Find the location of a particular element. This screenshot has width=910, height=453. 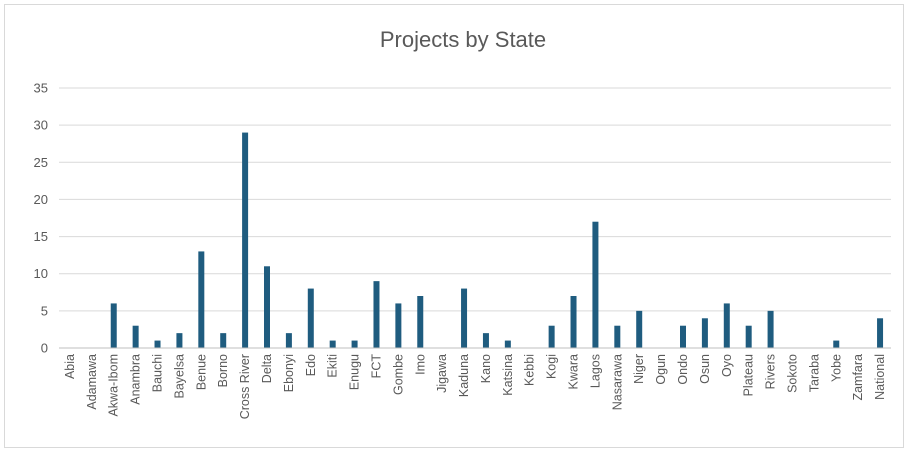

x-tick-label: Ekiti is located at coordinates (333, 366).